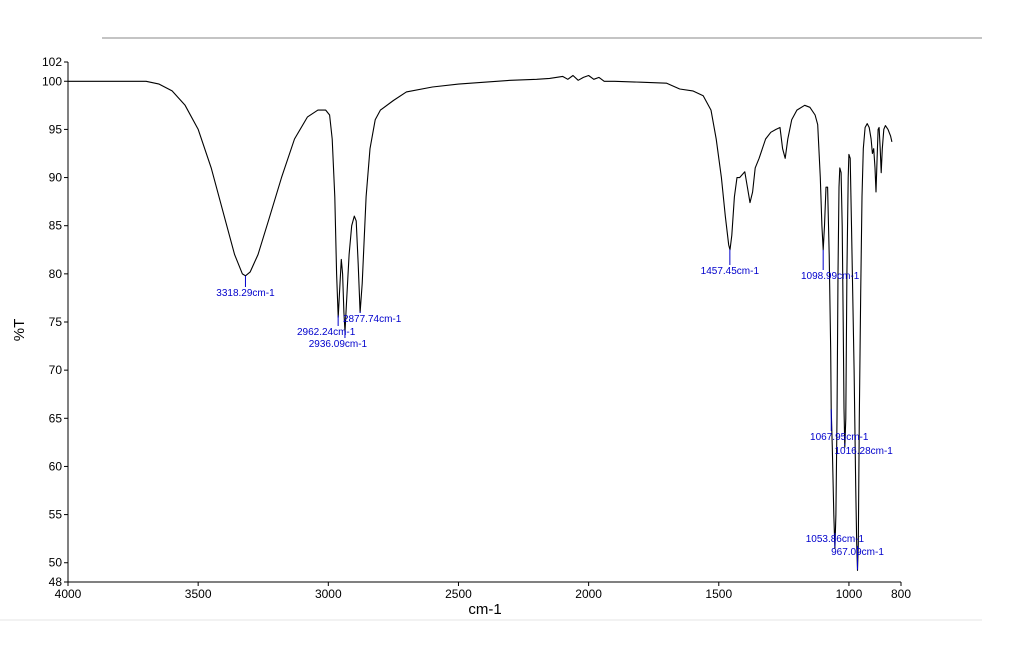 The height and width of the screenshot is (649, 1024). What do you see at coordinates (458, 594) in the screenshot?
I see `x-tick-label: 2500` at bounding box center [458, 594].